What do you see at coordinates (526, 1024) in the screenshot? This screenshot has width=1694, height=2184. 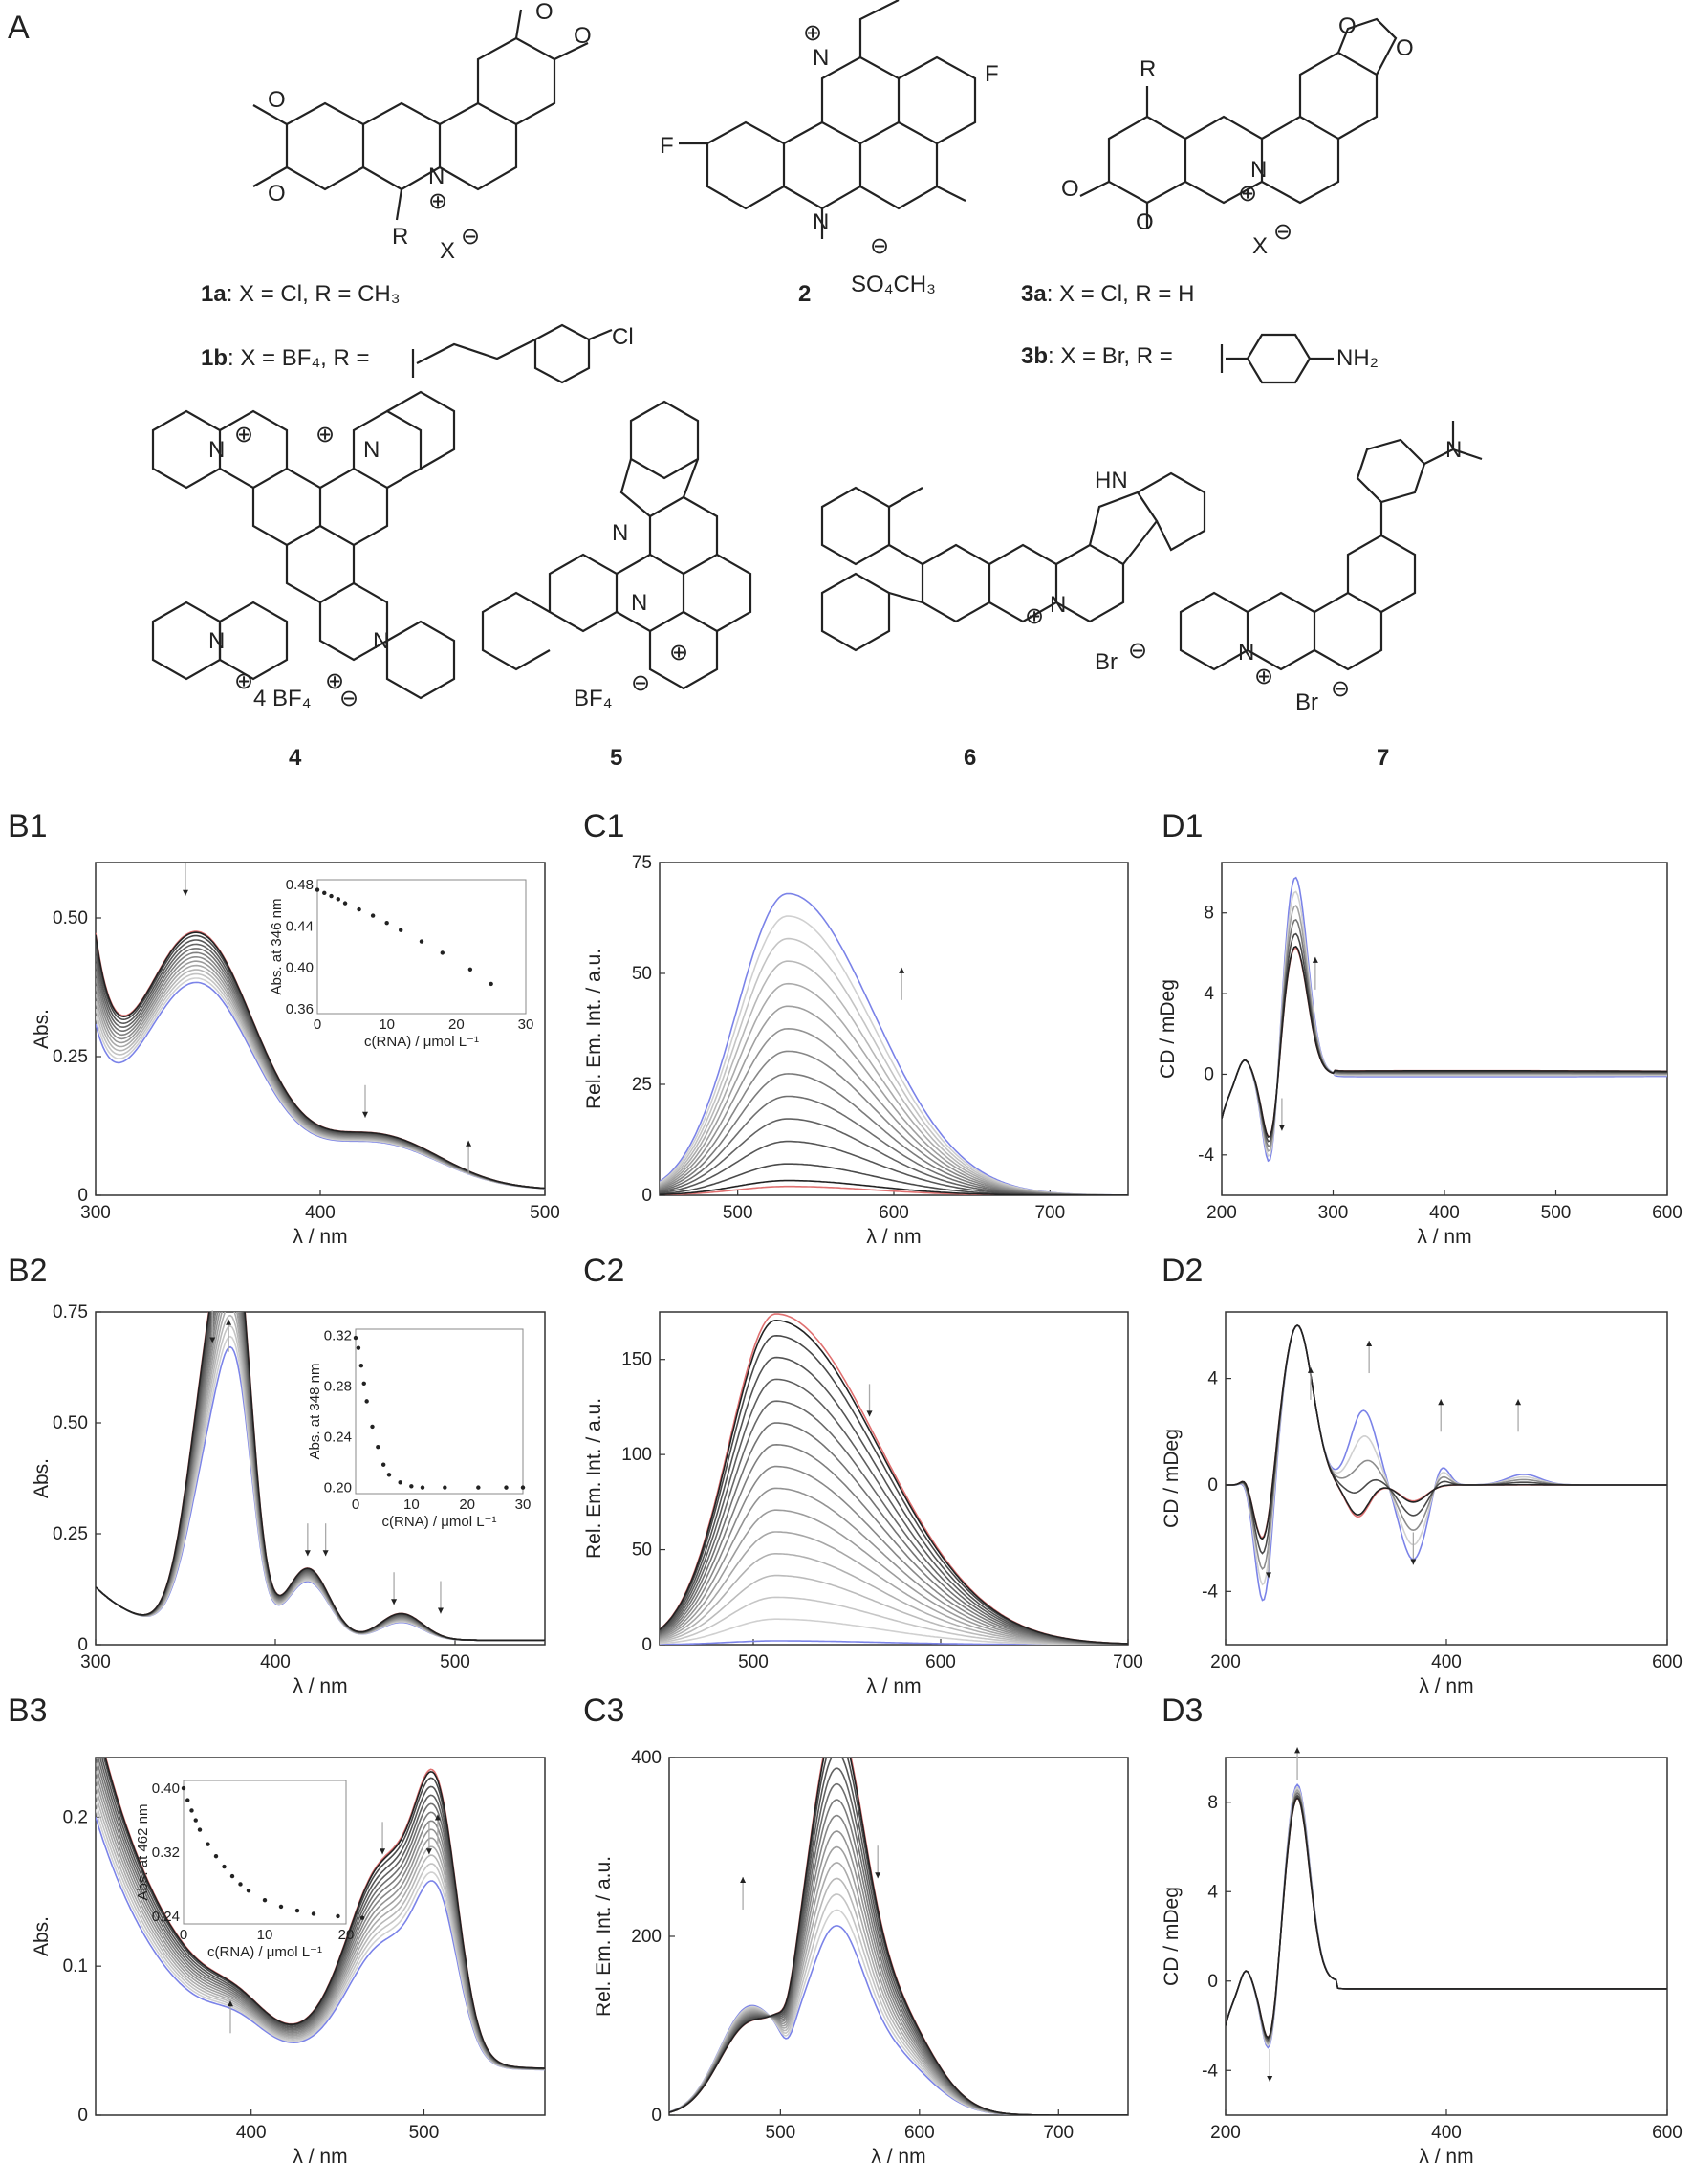 I see `inset-x-tick-label: 30` at bounding box center [526, 1024].